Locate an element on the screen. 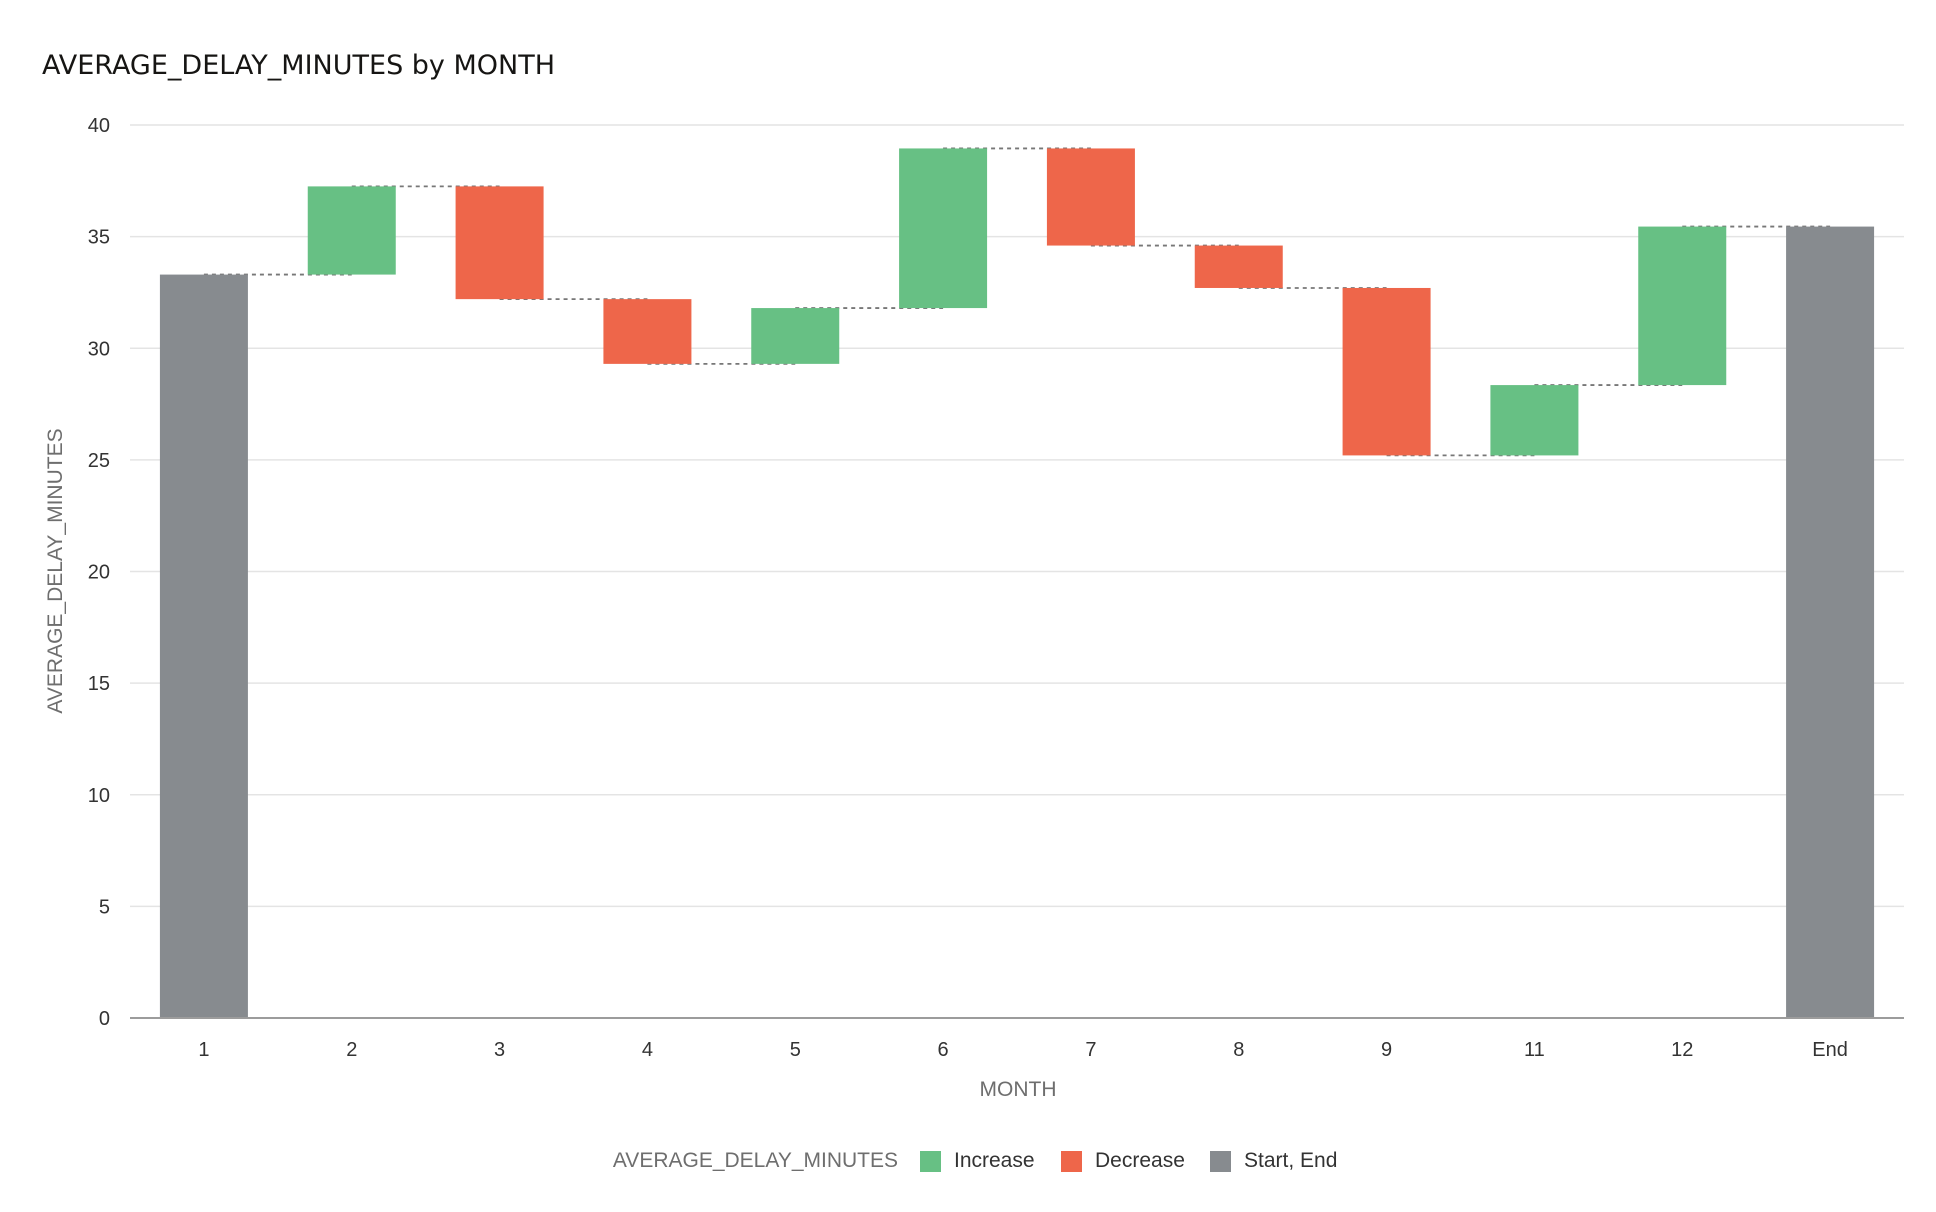 This screenshot has width=1936, height=1212. legend-label-start-end: Start, End is located at coordinates (1290, 1160).